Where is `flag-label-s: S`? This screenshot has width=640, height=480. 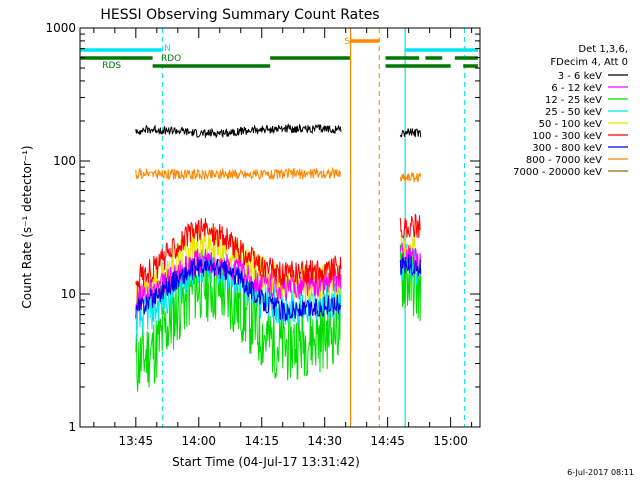
flag-label-s: S is located at coordinates (347, 42).